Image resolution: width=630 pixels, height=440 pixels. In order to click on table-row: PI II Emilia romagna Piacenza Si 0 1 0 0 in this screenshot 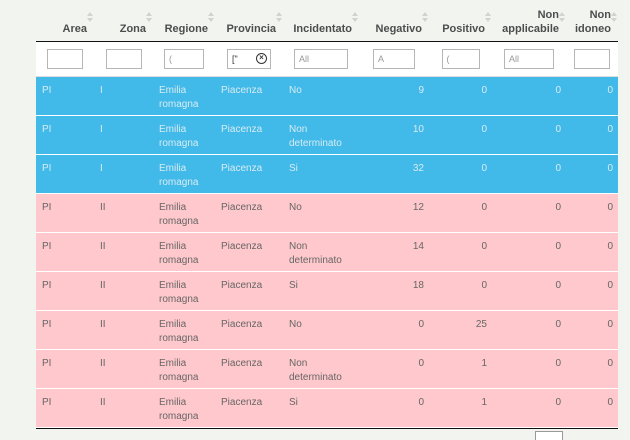, I will do `click(327, 408)`.